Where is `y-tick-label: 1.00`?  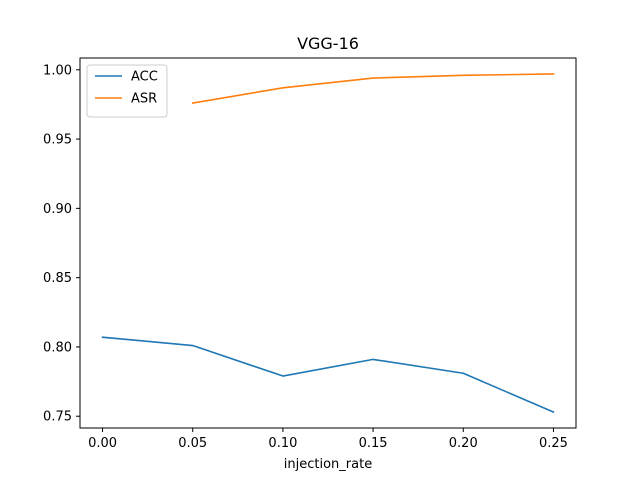 y-tick-label: 1.00 is located at coordinates (57, 70).